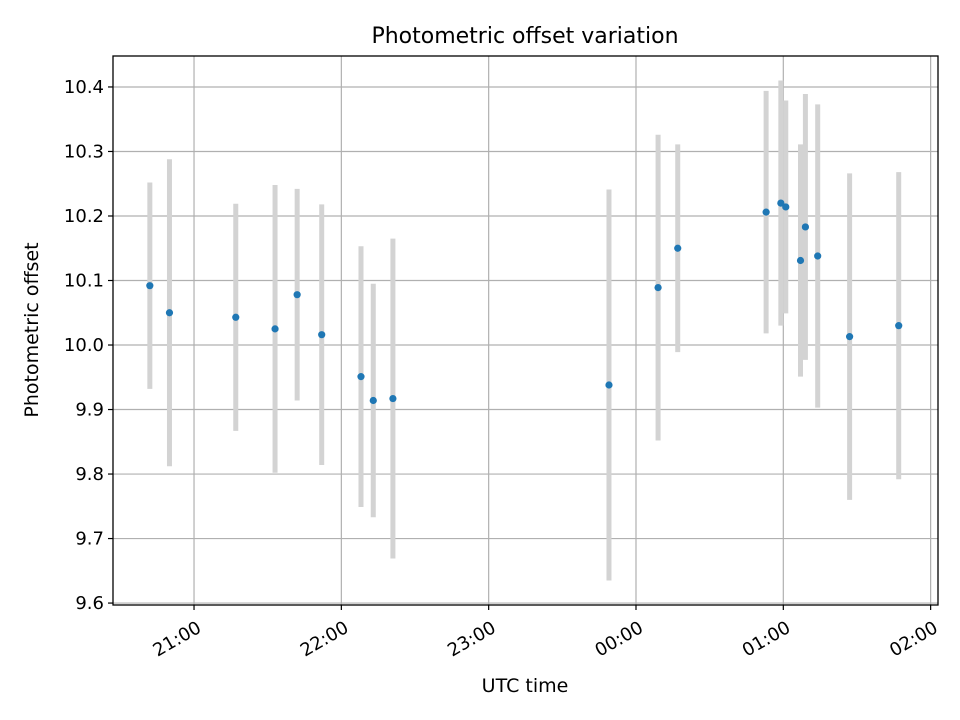  Describe the element at coordinates (89, 474) in the screenshot. I see `y-tick-label: 9.8` at that location.